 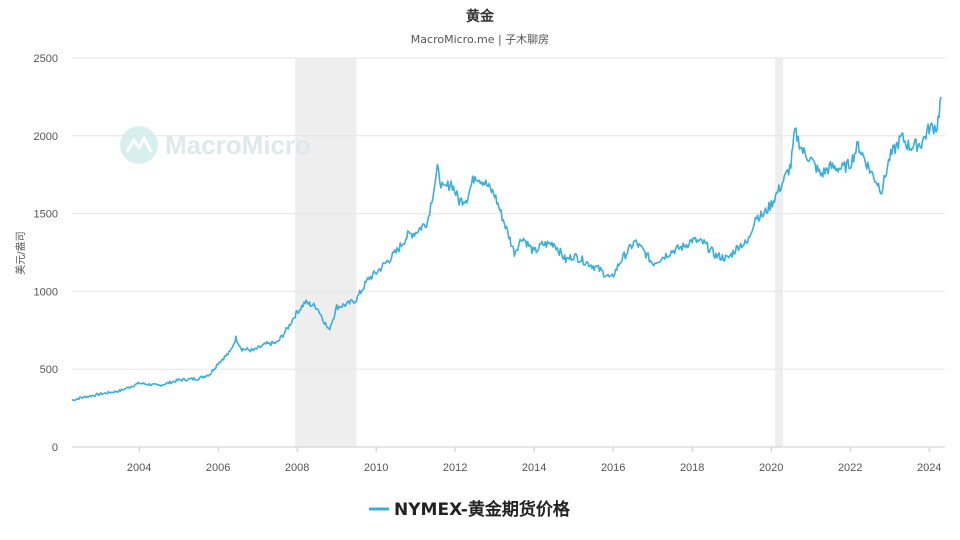 I want to click on x-tick-label: 2018, so click(x=692, y=468).